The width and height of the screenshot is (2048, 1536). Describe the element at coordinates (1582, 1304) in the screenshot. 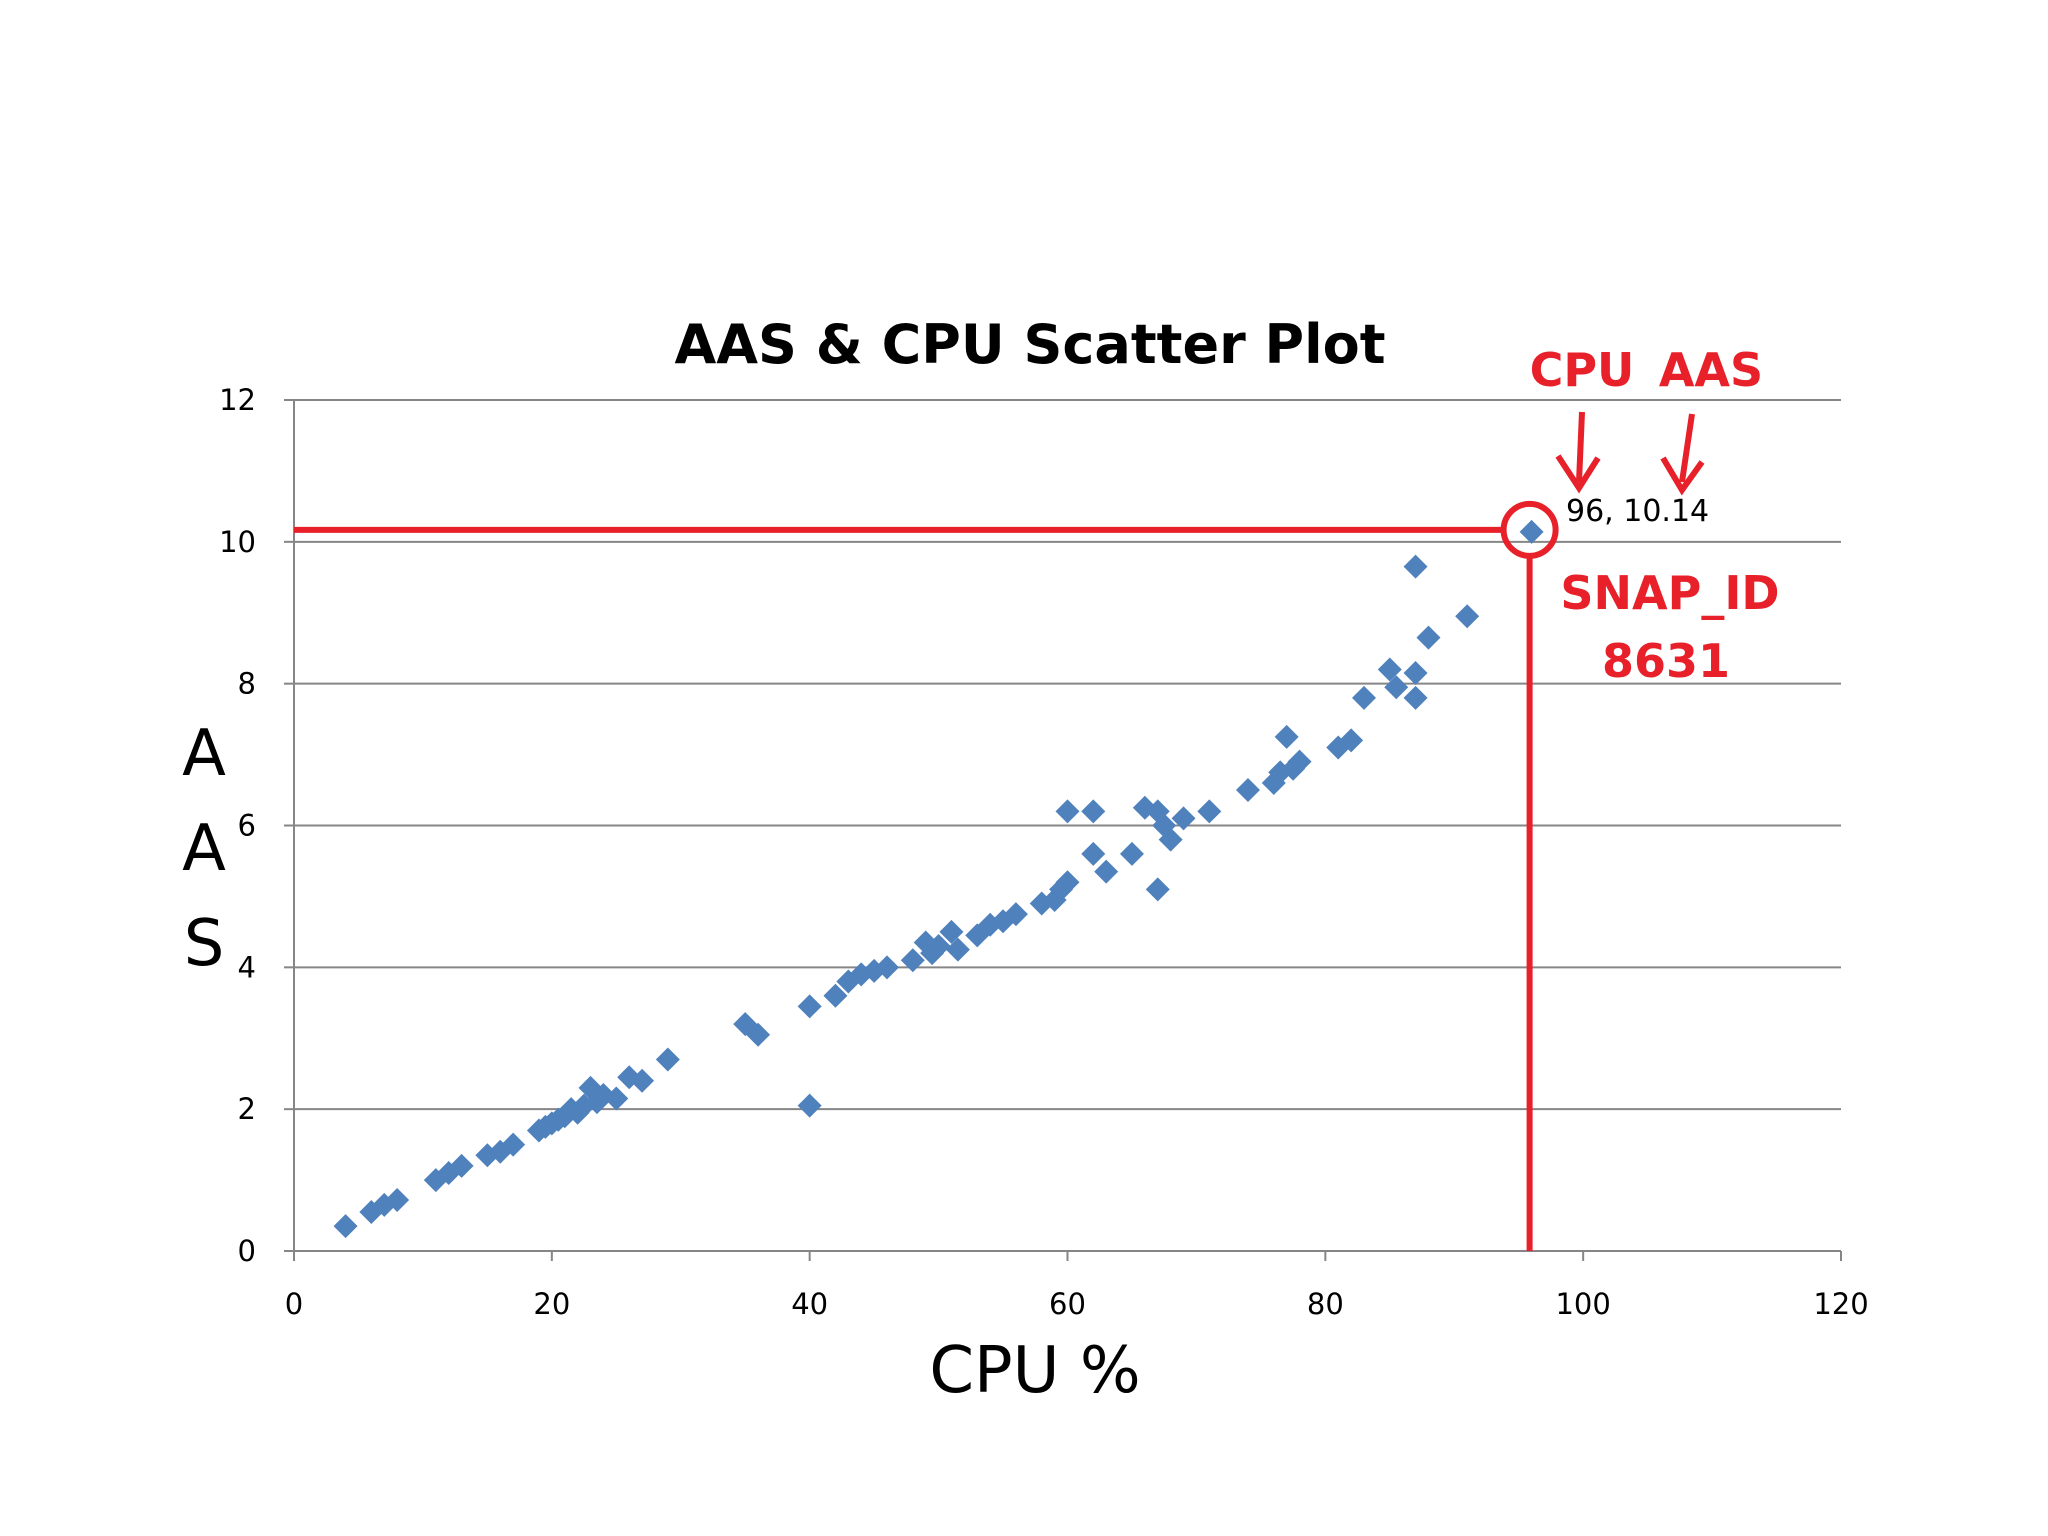

I see `x-tick-label: 100` at that location.